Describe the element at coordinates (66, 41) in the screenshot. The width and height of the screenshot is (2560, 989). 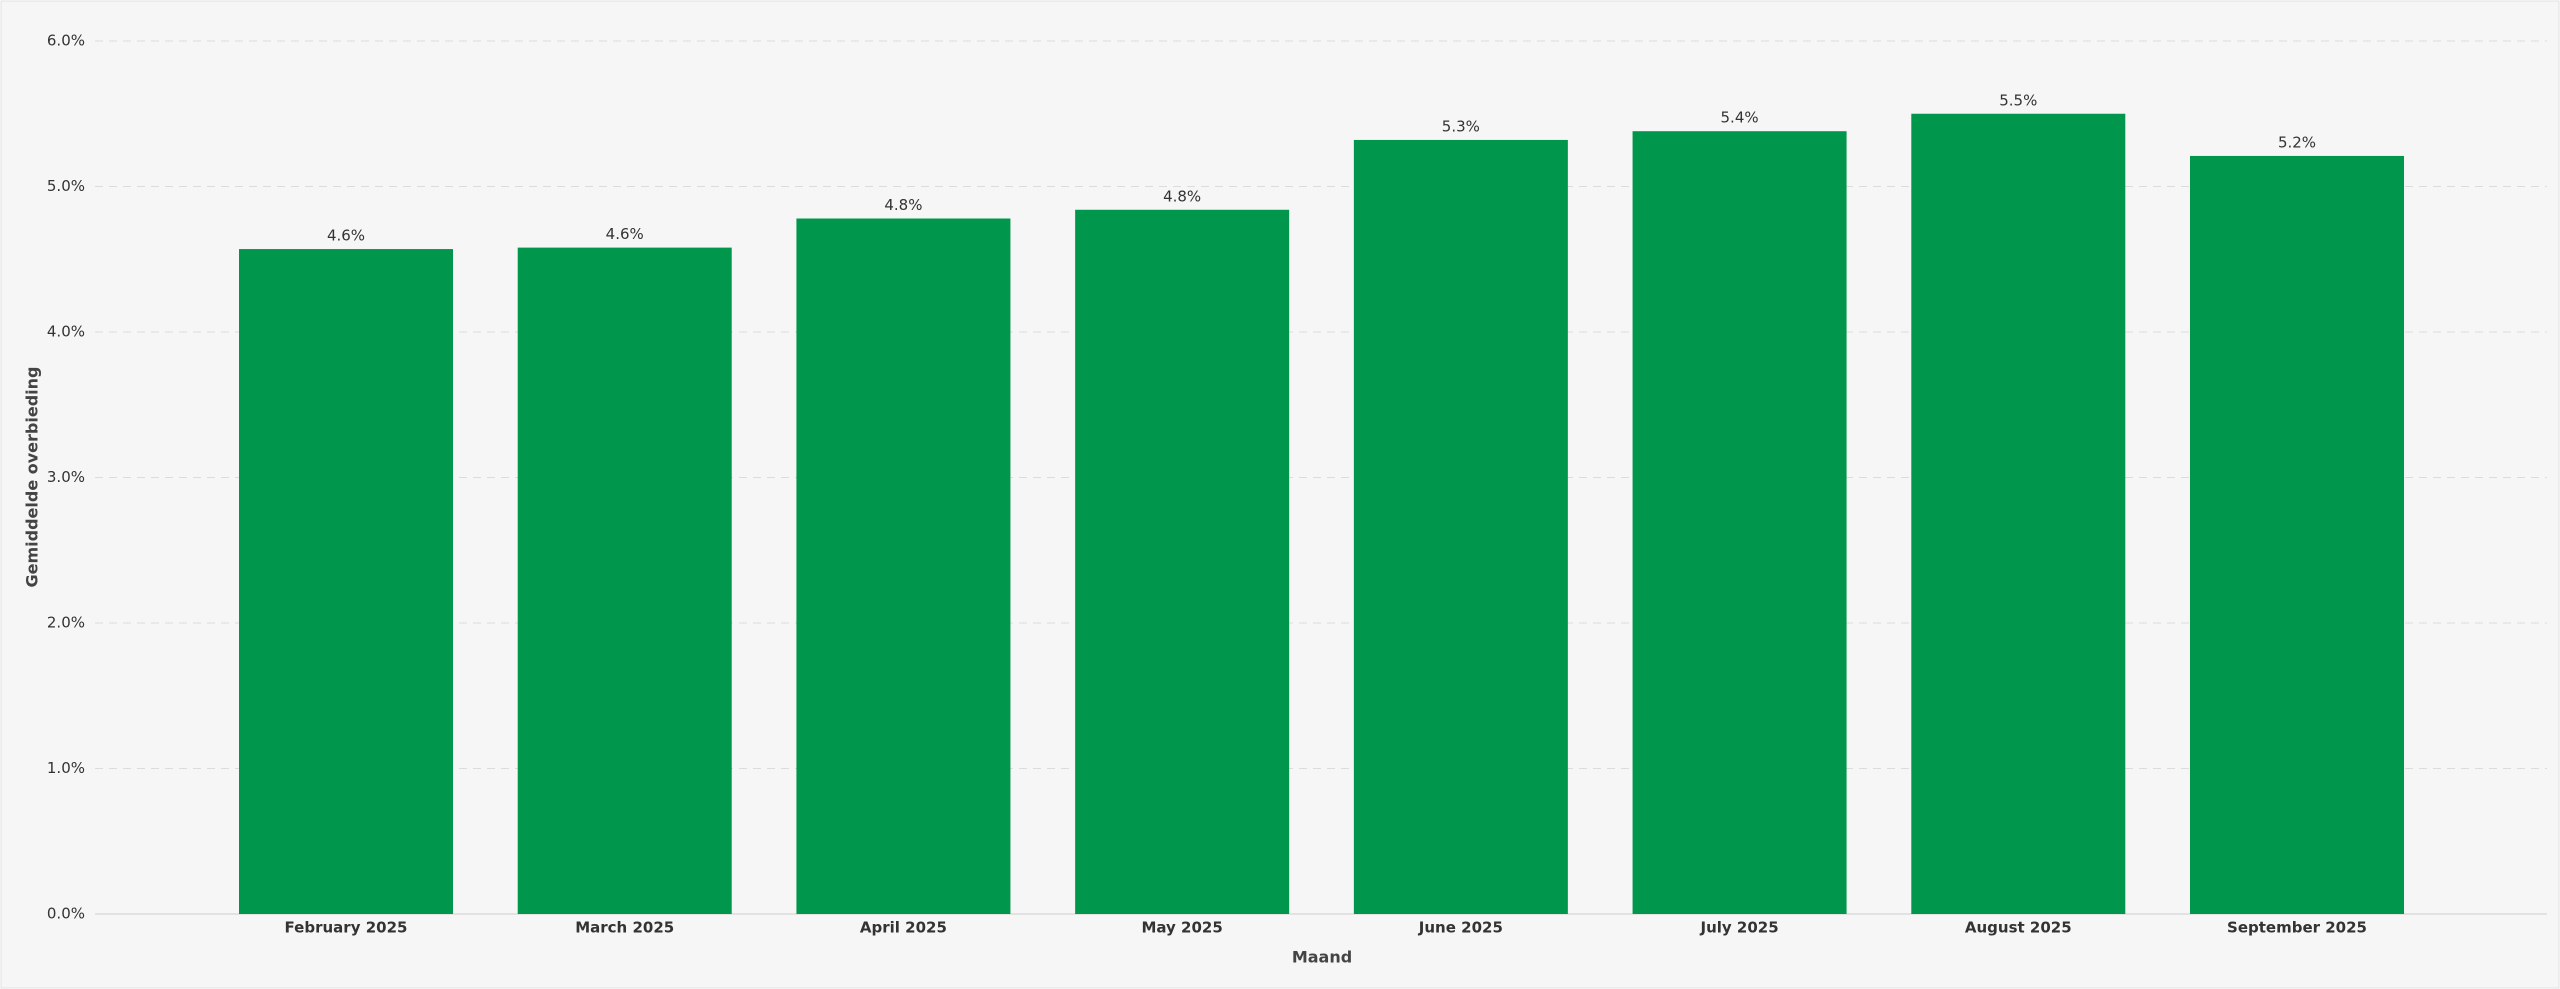
I see `y-tick-label: 6.0%` at that location.